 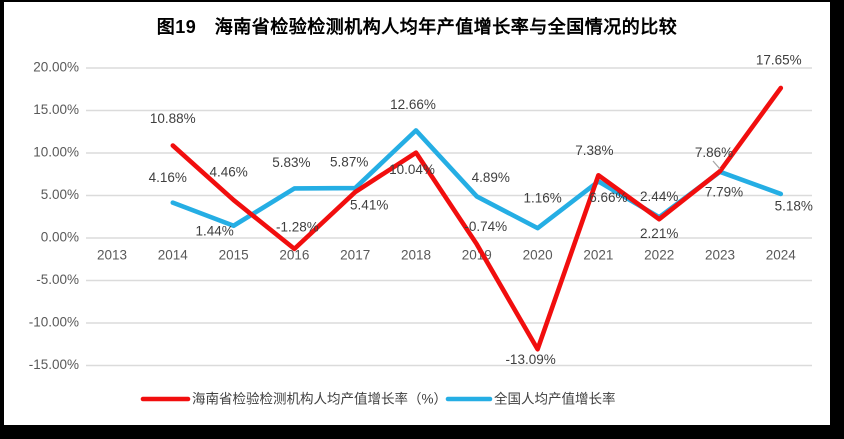 I want to click on data-label: 1.16%, so click(x=542, y=198).